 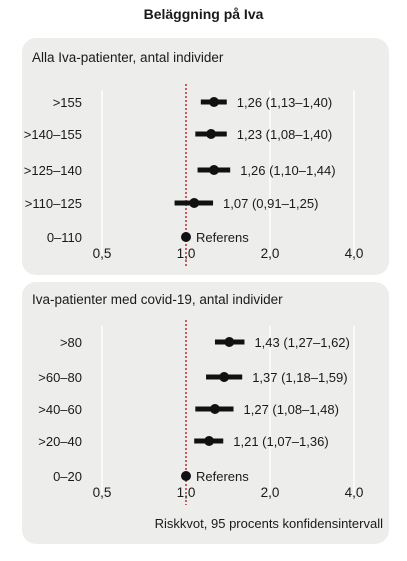 What do you see at coordinates (291, 409) in the screenshot?
I see `panel-2-data-label: 1,27 (1,08–1,48)` at bounding box center [291, 409].